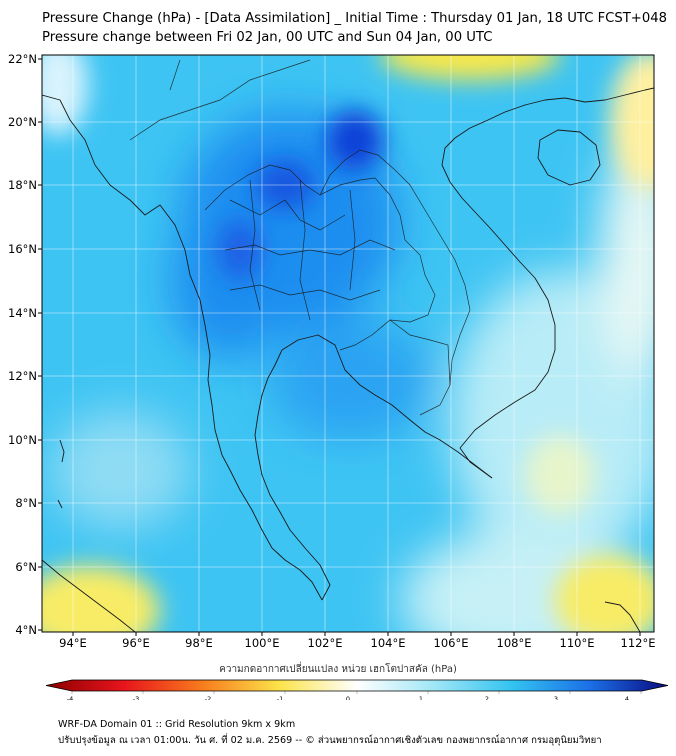 The image size is (676, 756). Describe the element at coordinates (199, 643) in the screenshot. I see `lon-tick-98: 98°E` at that location.